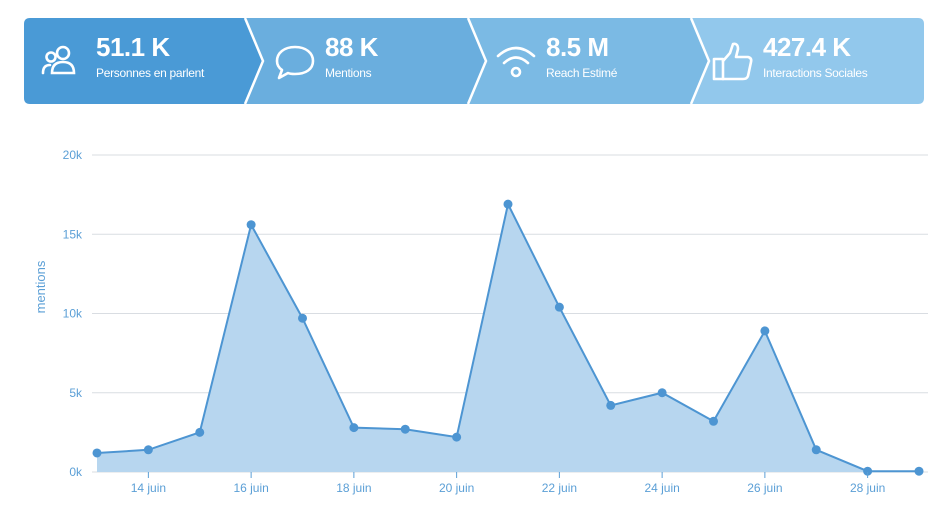  What do you see at coordinates (348, 73) in the screenshot?
I see `kpi-label: Mentions` at bounding box center [348, 73].